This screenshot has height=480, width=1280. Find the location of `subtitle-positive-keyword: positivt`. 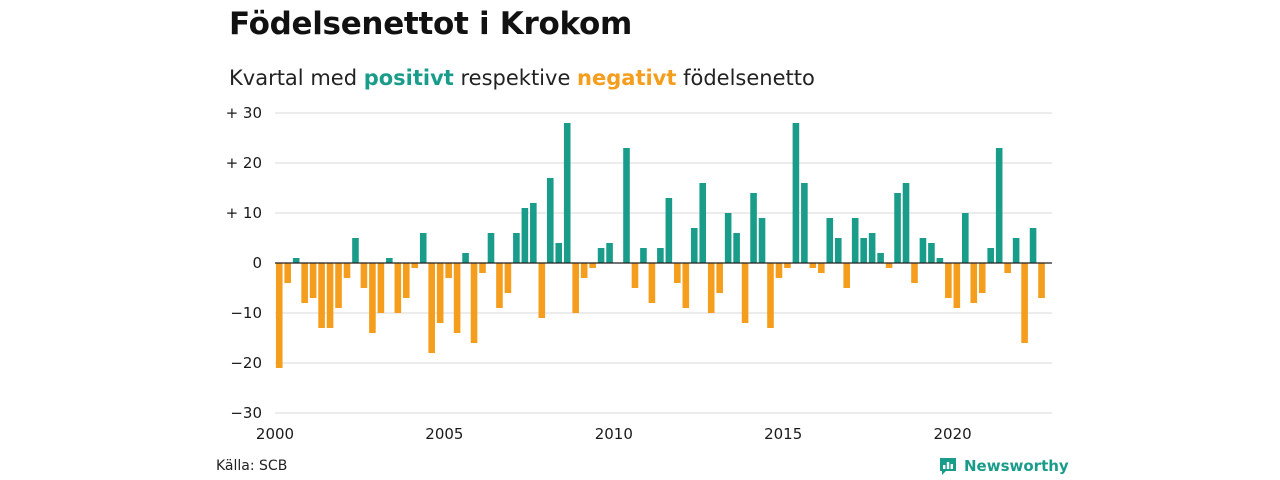

subtitle-positive-keyword: positivt is located at coordinates (408, 78).